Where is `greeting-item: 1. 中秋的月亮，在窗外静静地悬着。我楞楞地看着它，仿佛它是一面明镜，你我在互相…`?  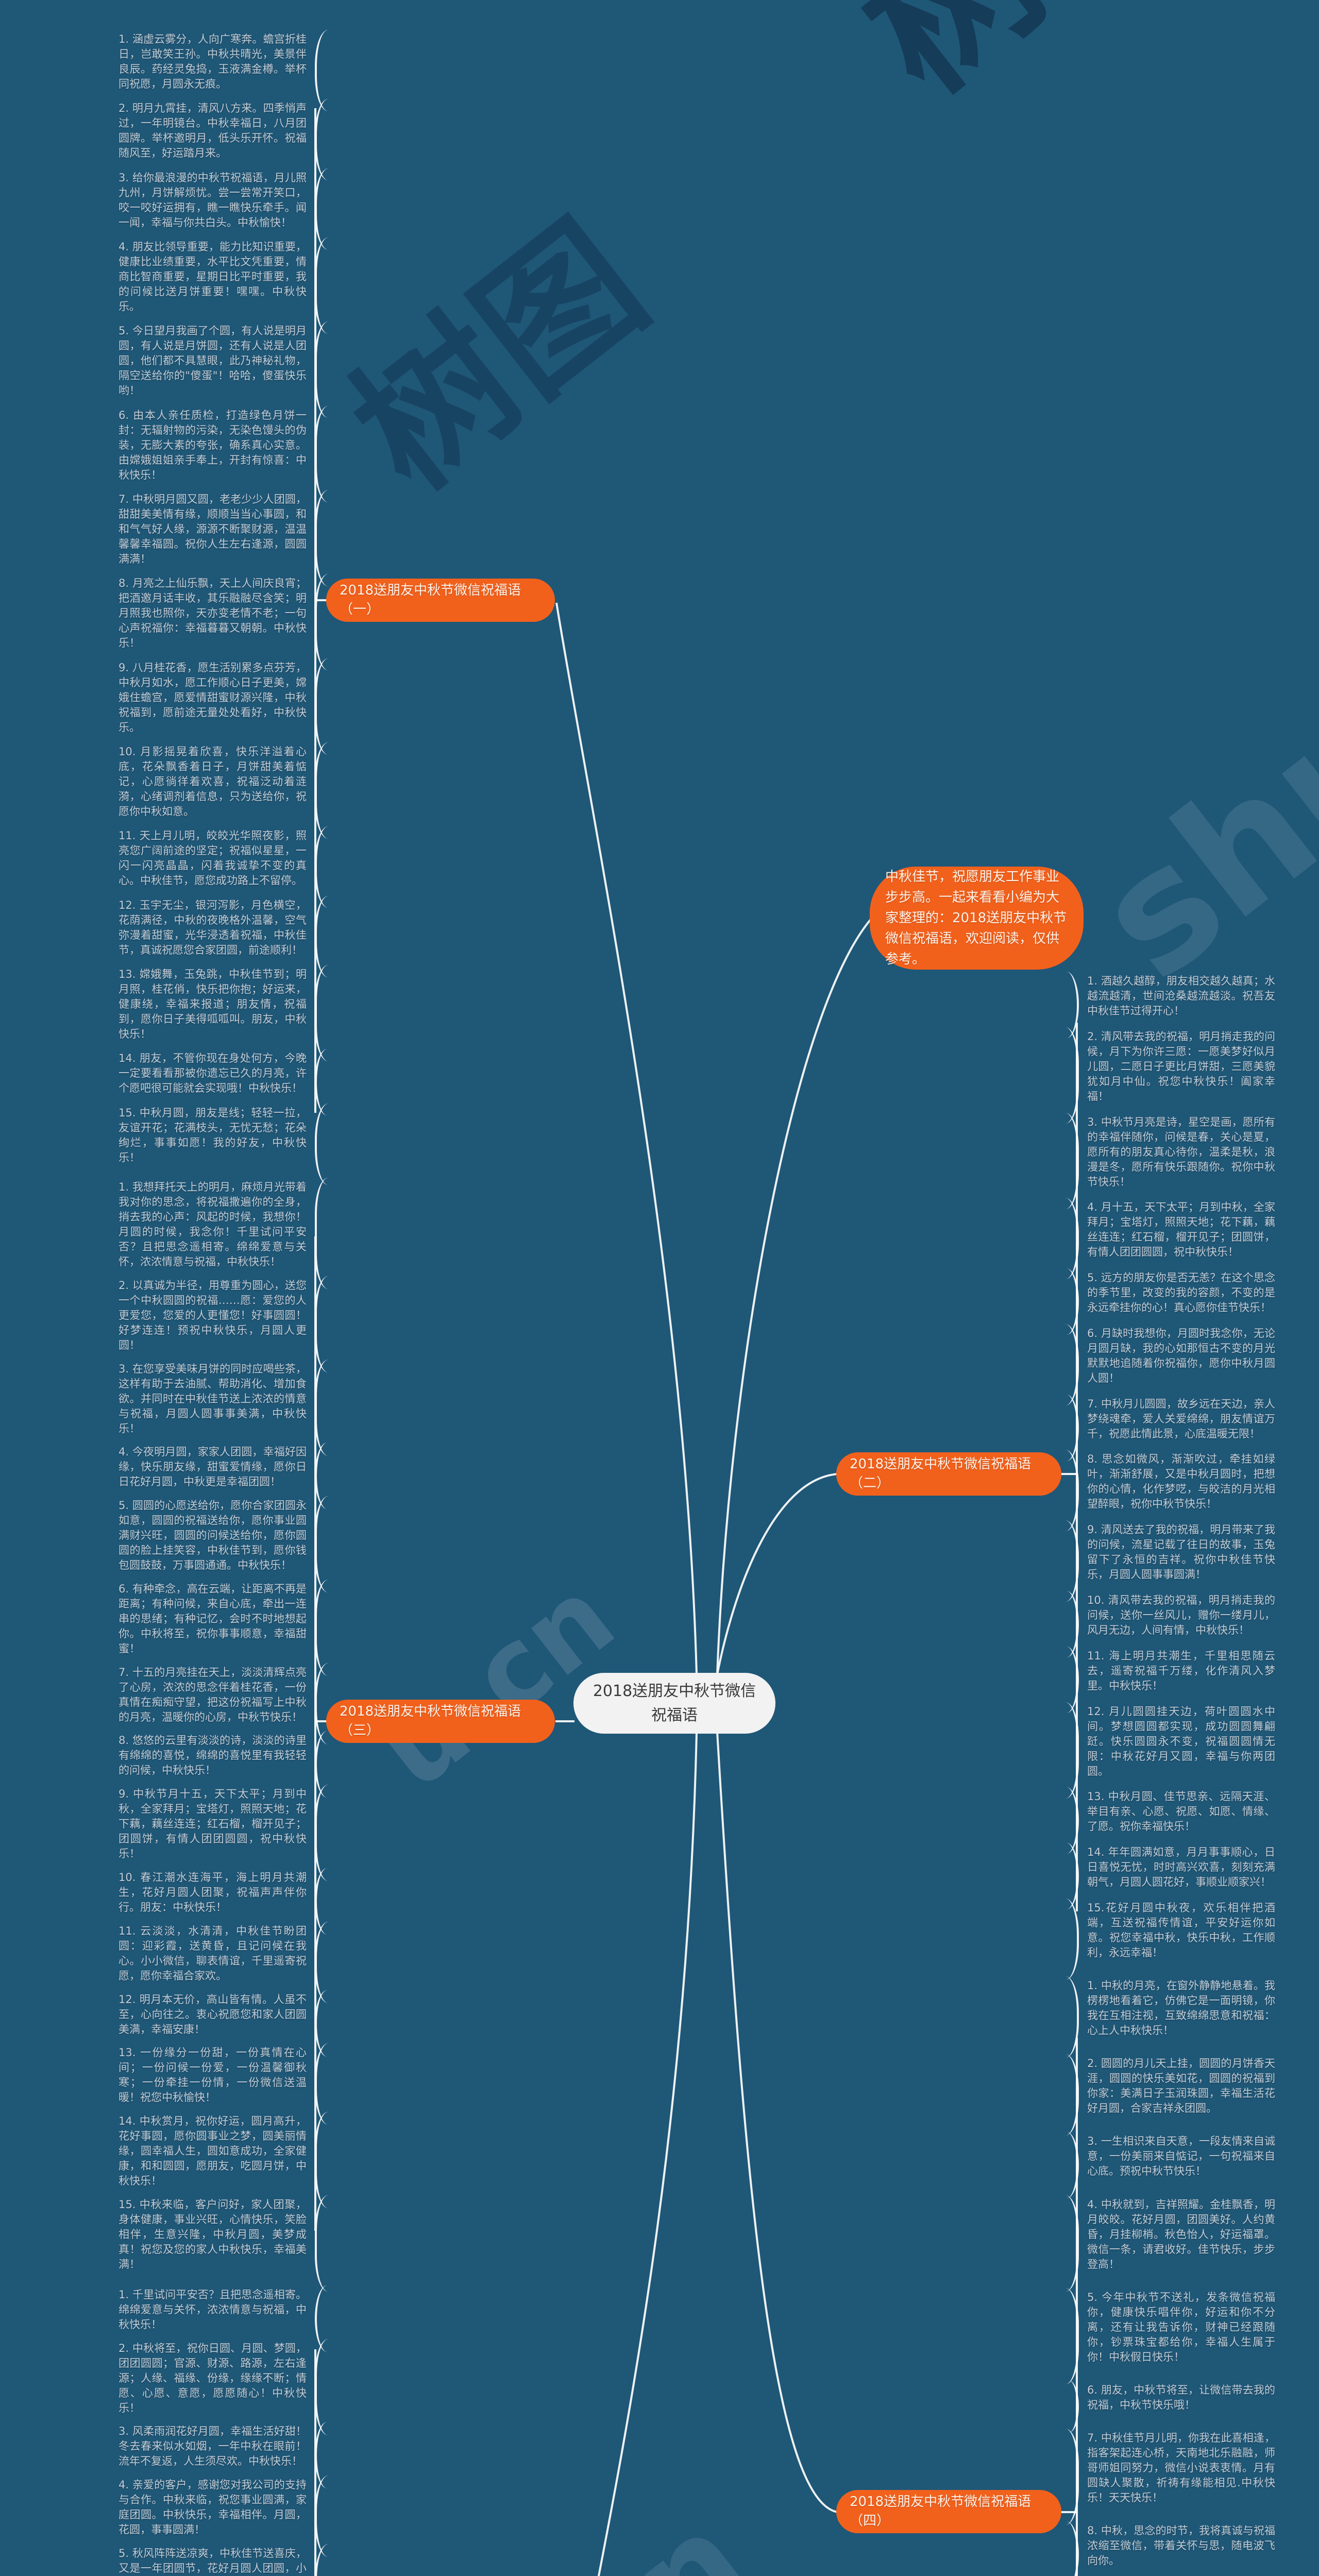
greeting-item: 1. 中秋的月亮，在窗外静静地悬着。我楞楞地看着它，仿佛它是一面明镜，你我在互相… is located at coordinates (1176, 2017).